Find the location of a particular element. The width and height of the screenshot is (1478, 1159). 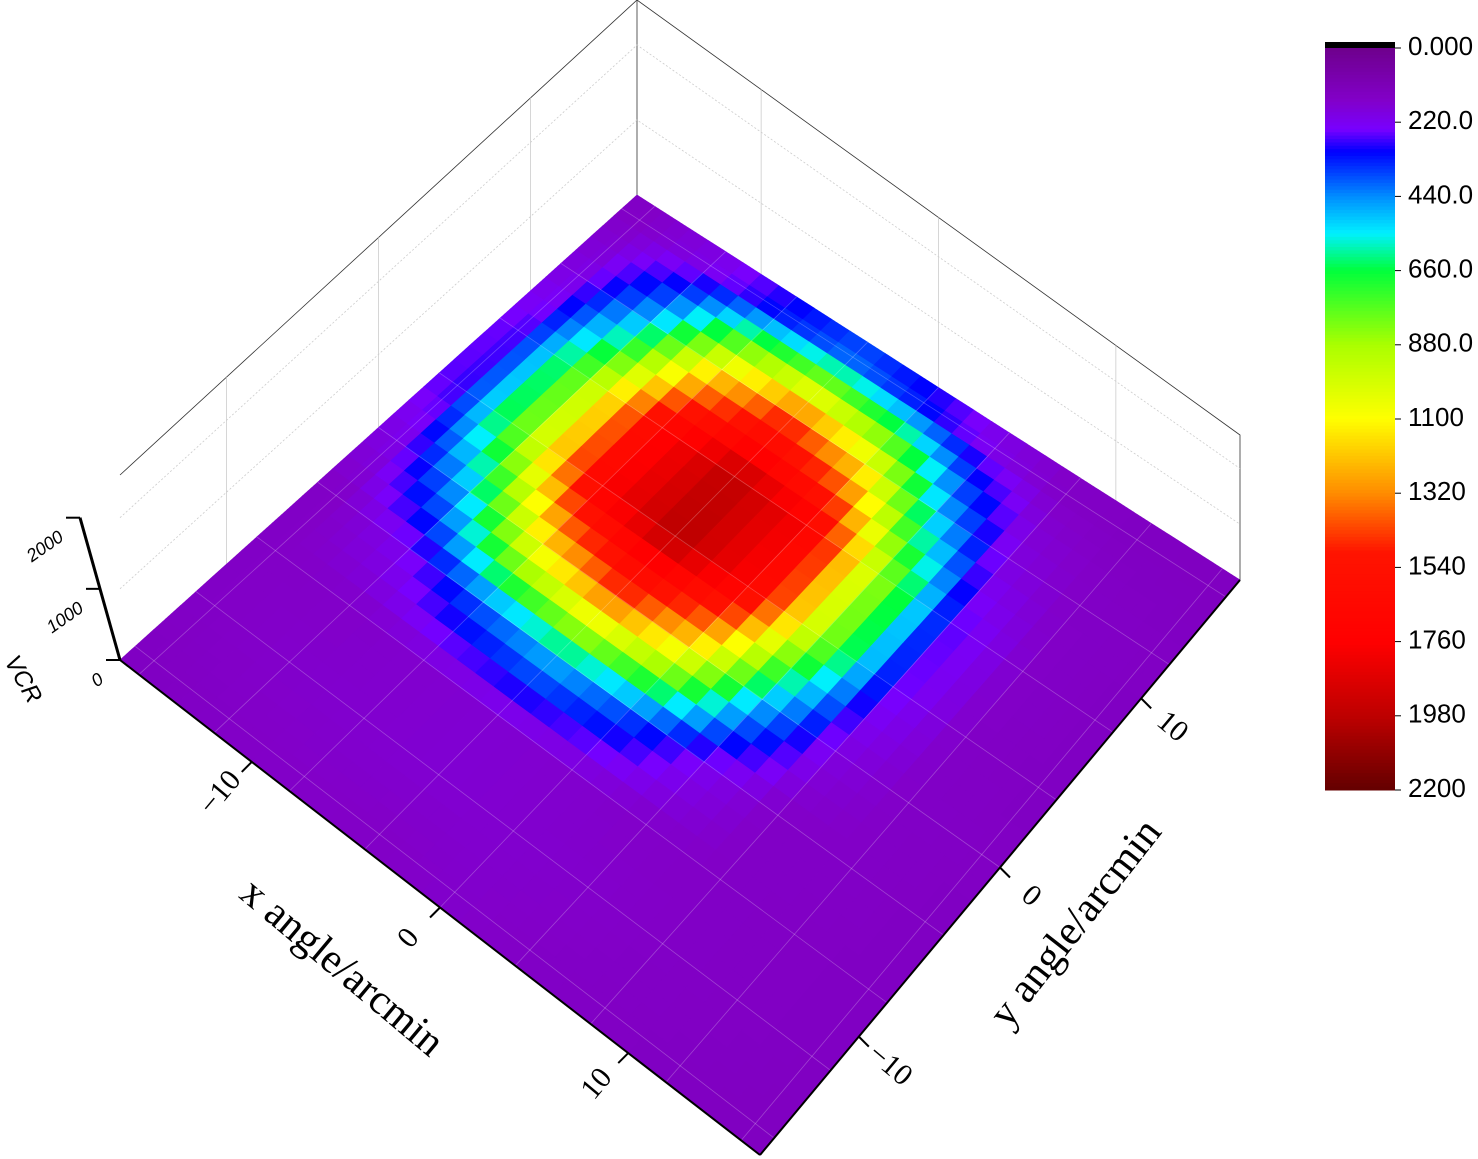

y-tick-label: 0 is located at coordinates (1031, 895).